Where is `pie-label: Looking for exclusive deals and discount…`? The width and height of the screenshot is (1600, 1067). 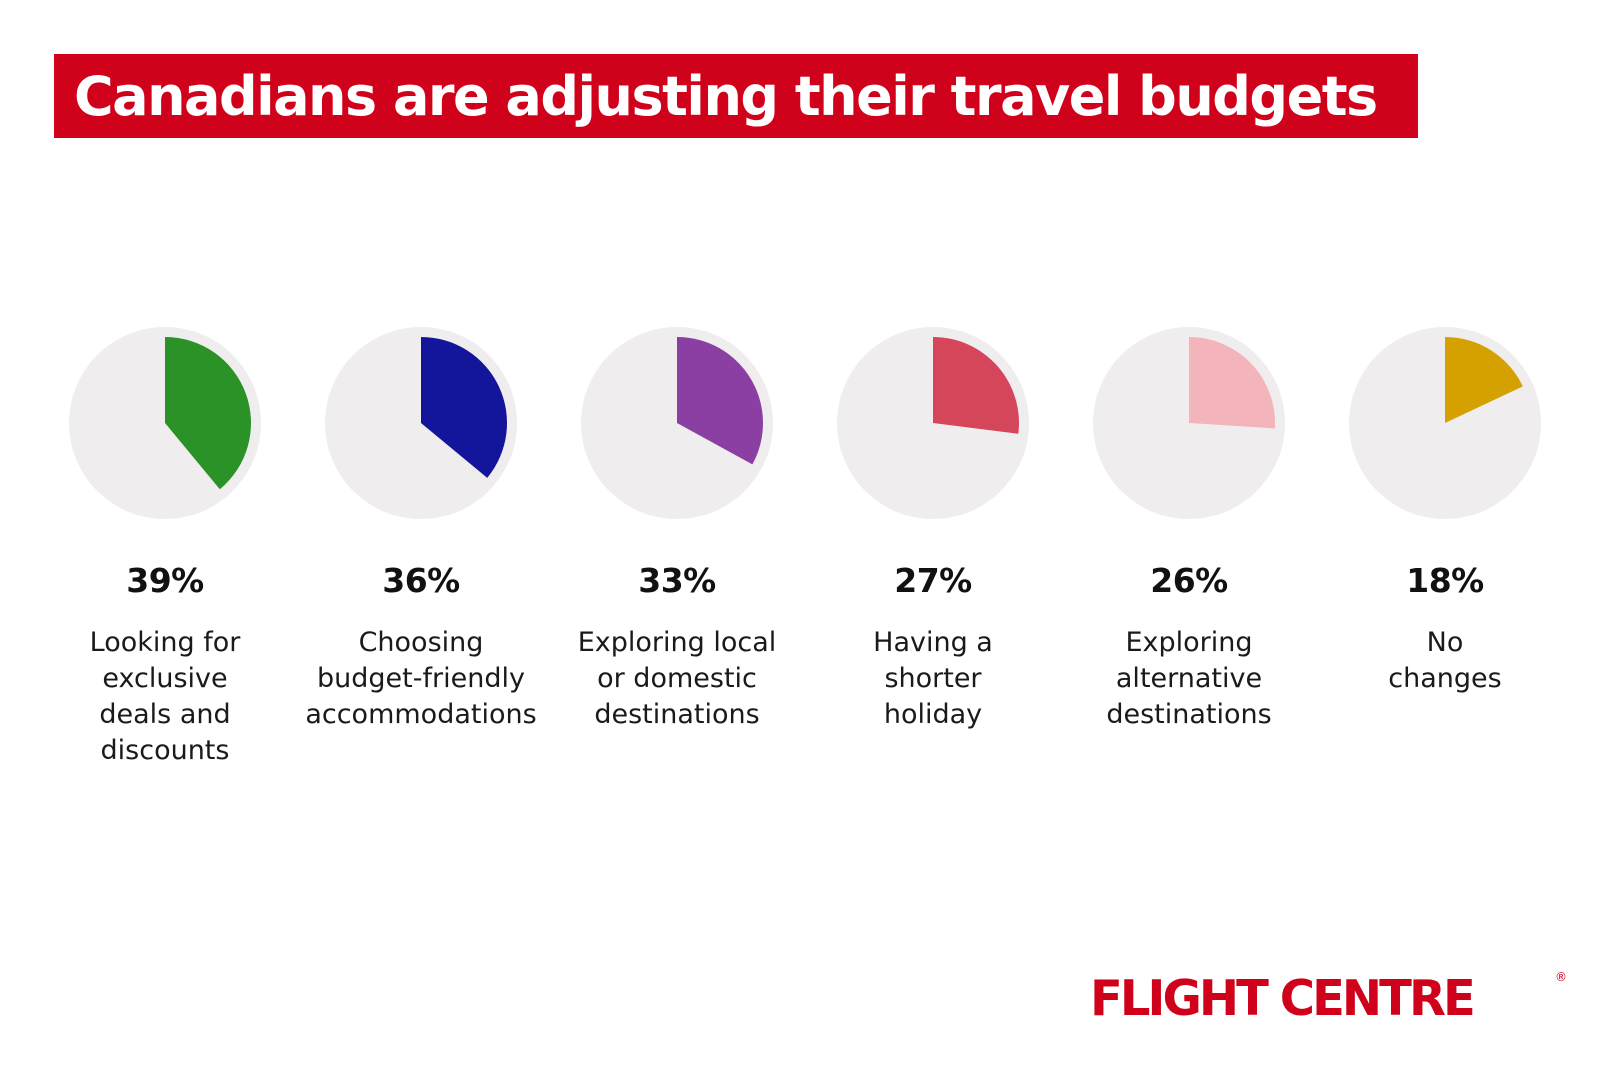
pie-label: Looking for exclusive deals and discount… is located at coordinates (165, 696).